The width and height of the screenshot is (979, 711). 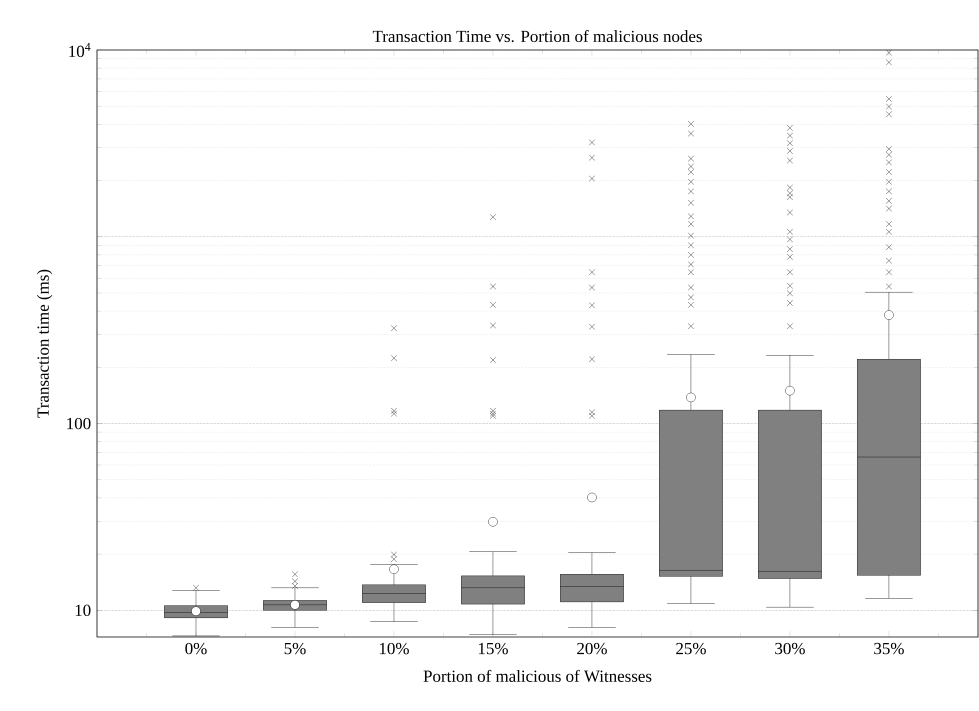 I want to click on x-tick-label: 5%, so click(x=295, y=648).